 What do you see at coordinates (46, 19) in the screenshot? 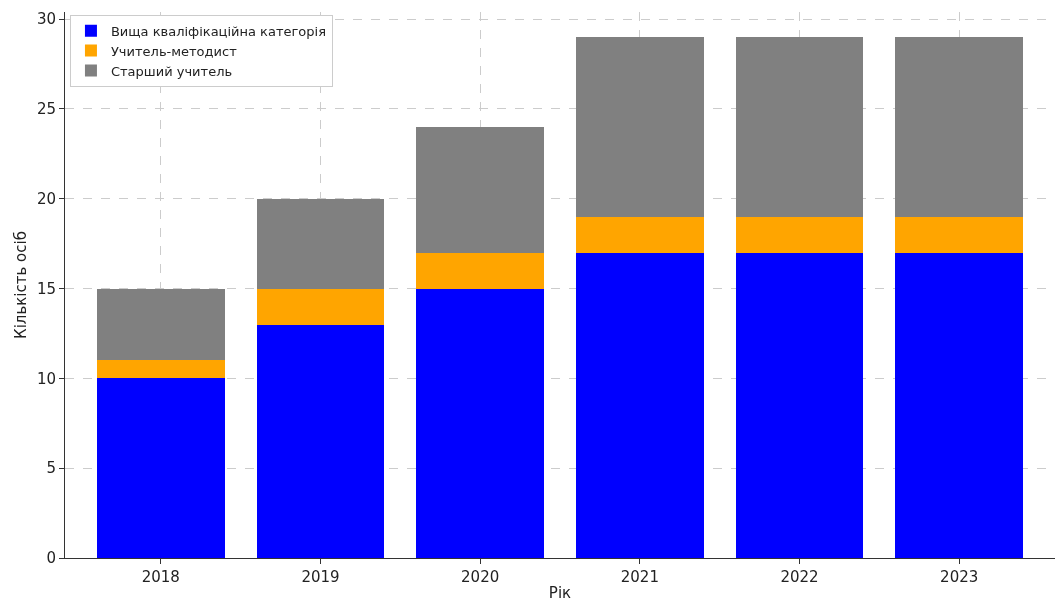
I see `y-tick-label: 30` at bounding box center [46, 19].